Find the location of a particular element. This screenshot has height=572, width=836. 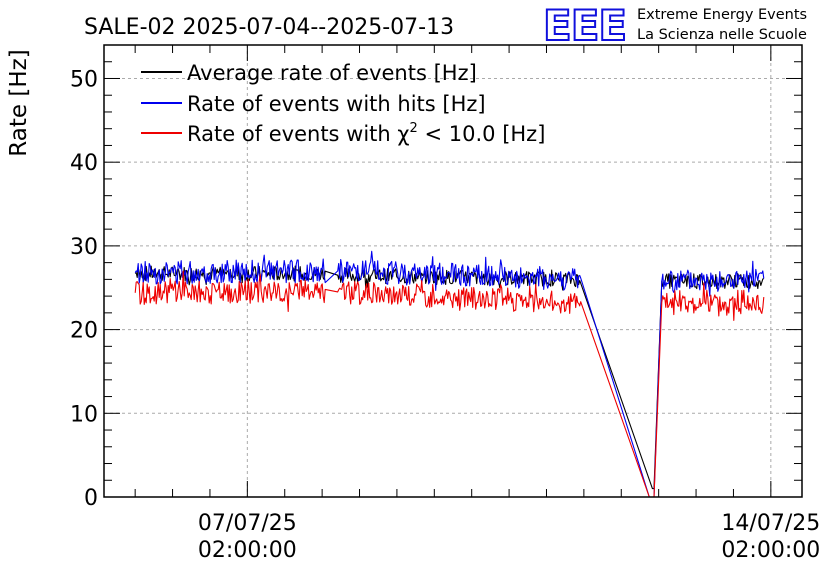

y-tick-label: 30 is located at coordinates (84, 247).